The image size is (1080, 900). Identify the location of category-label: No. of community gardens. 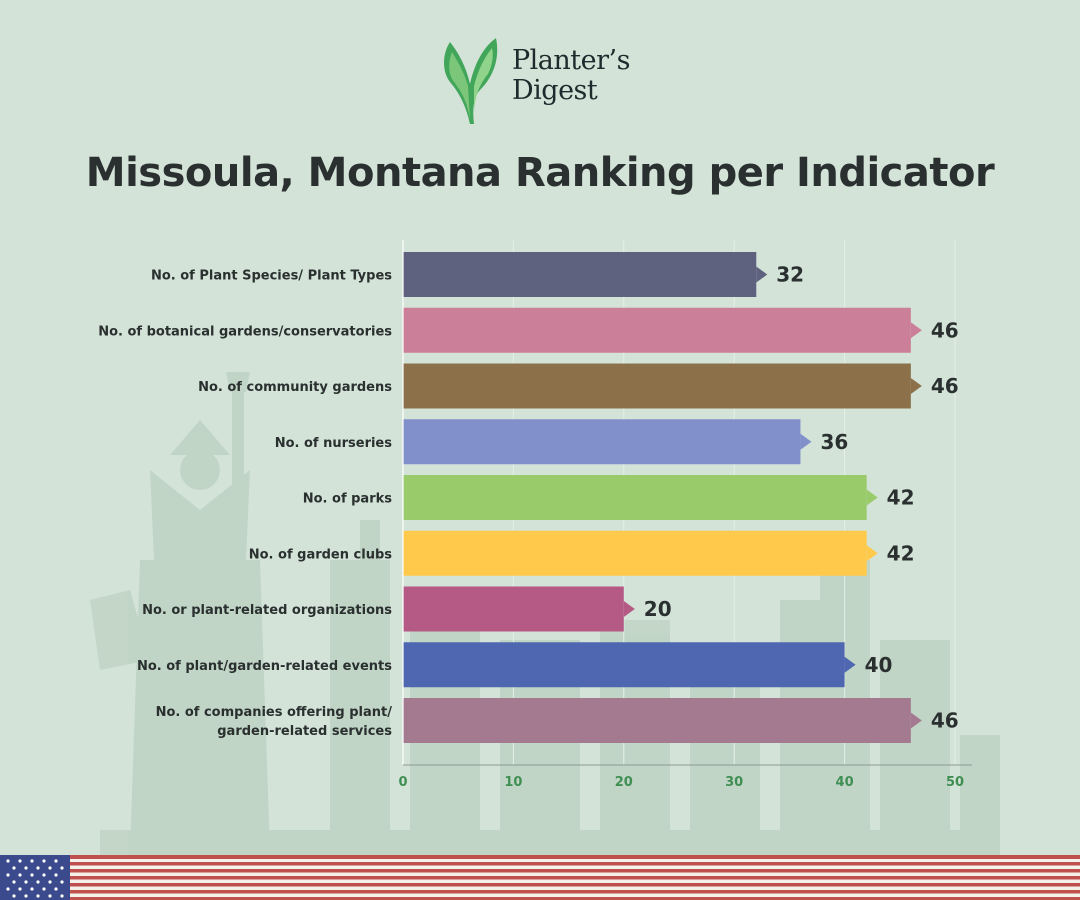
(295, 387).